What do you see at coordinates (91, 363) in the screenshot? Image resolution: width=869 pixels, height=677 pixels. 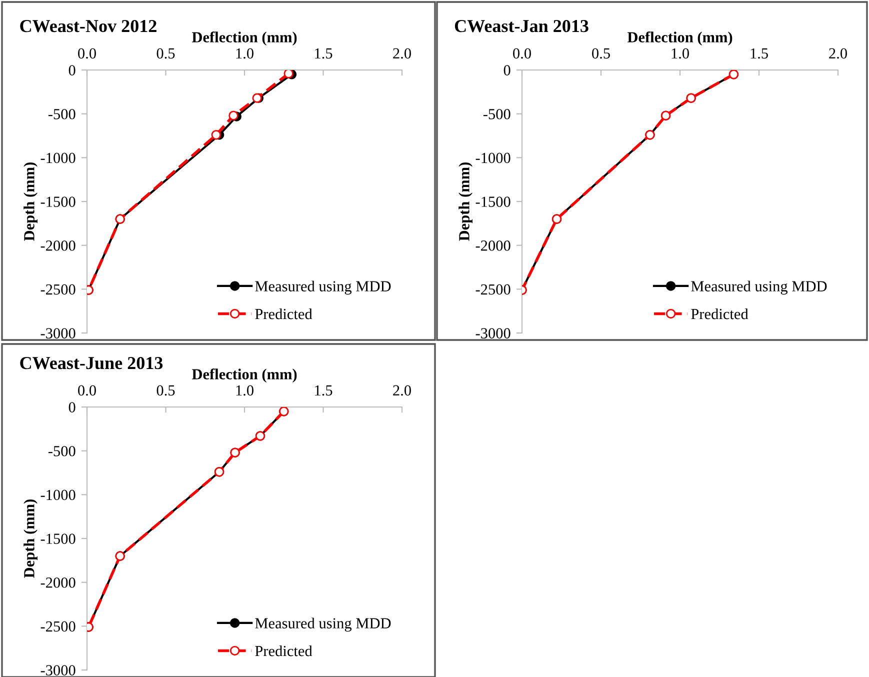 I see `chart-title: CWeast-June 2013` at bounding box center [91, 363].